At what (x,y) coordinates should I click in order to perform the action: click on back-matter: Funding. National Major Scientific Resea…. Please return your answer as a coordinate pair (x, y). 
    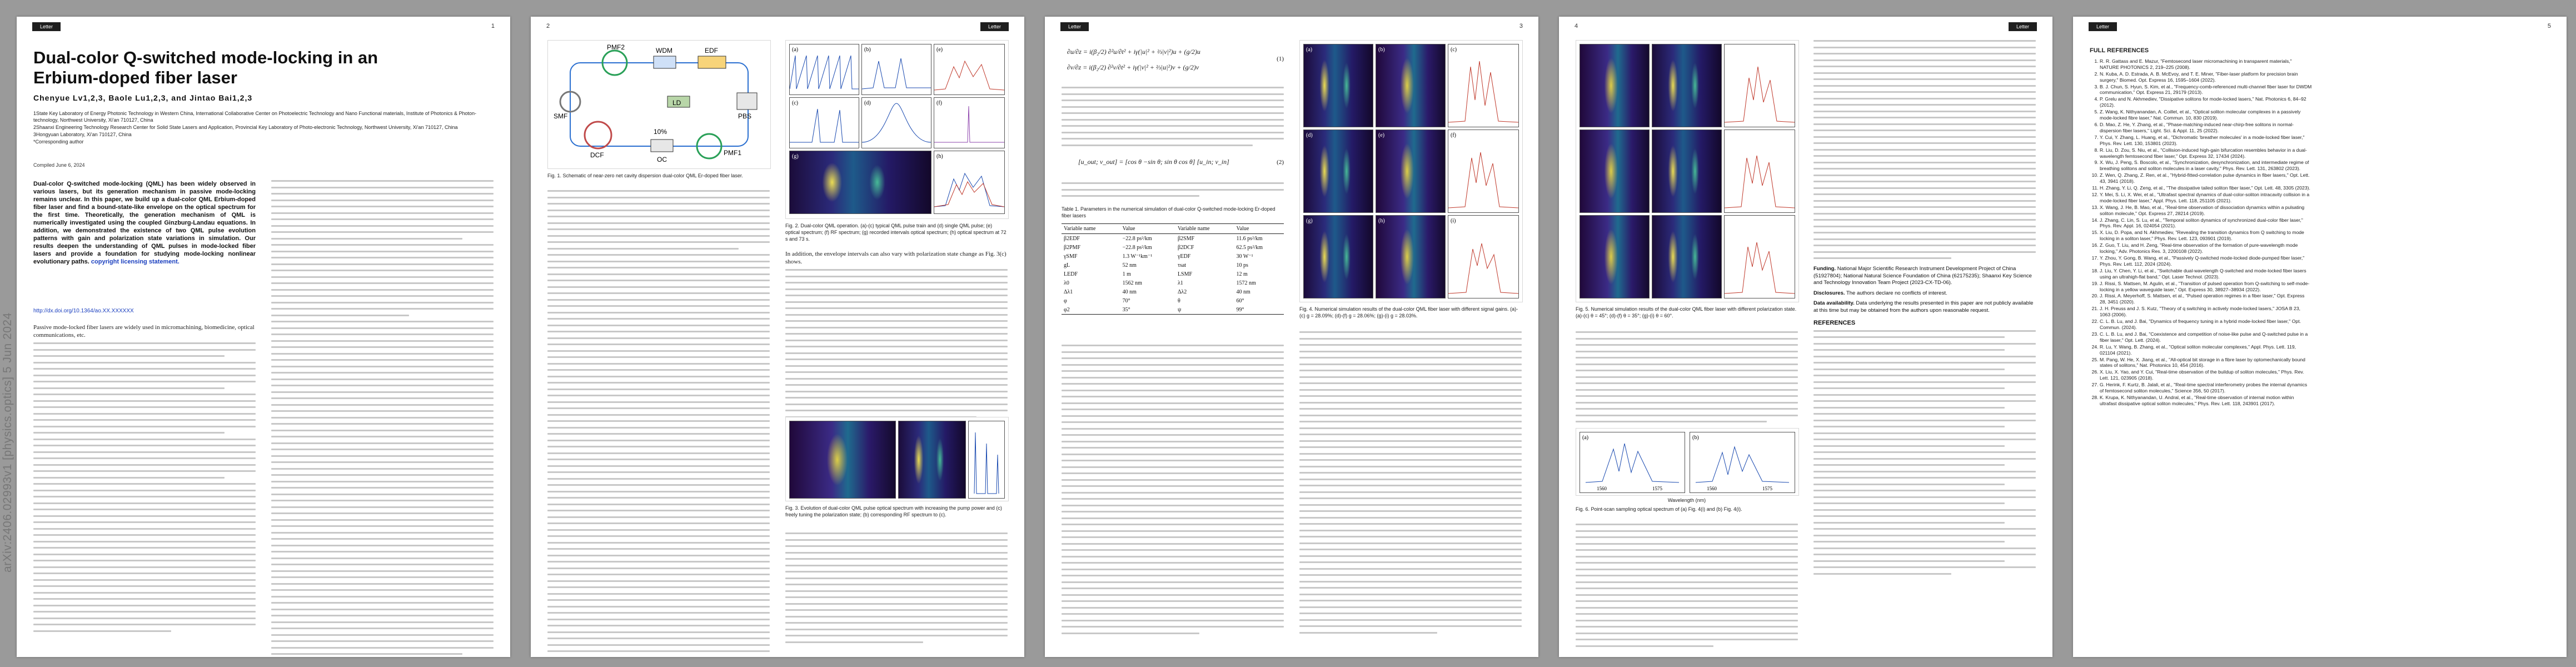
    Looking at the image, I should click on (1924, 422).